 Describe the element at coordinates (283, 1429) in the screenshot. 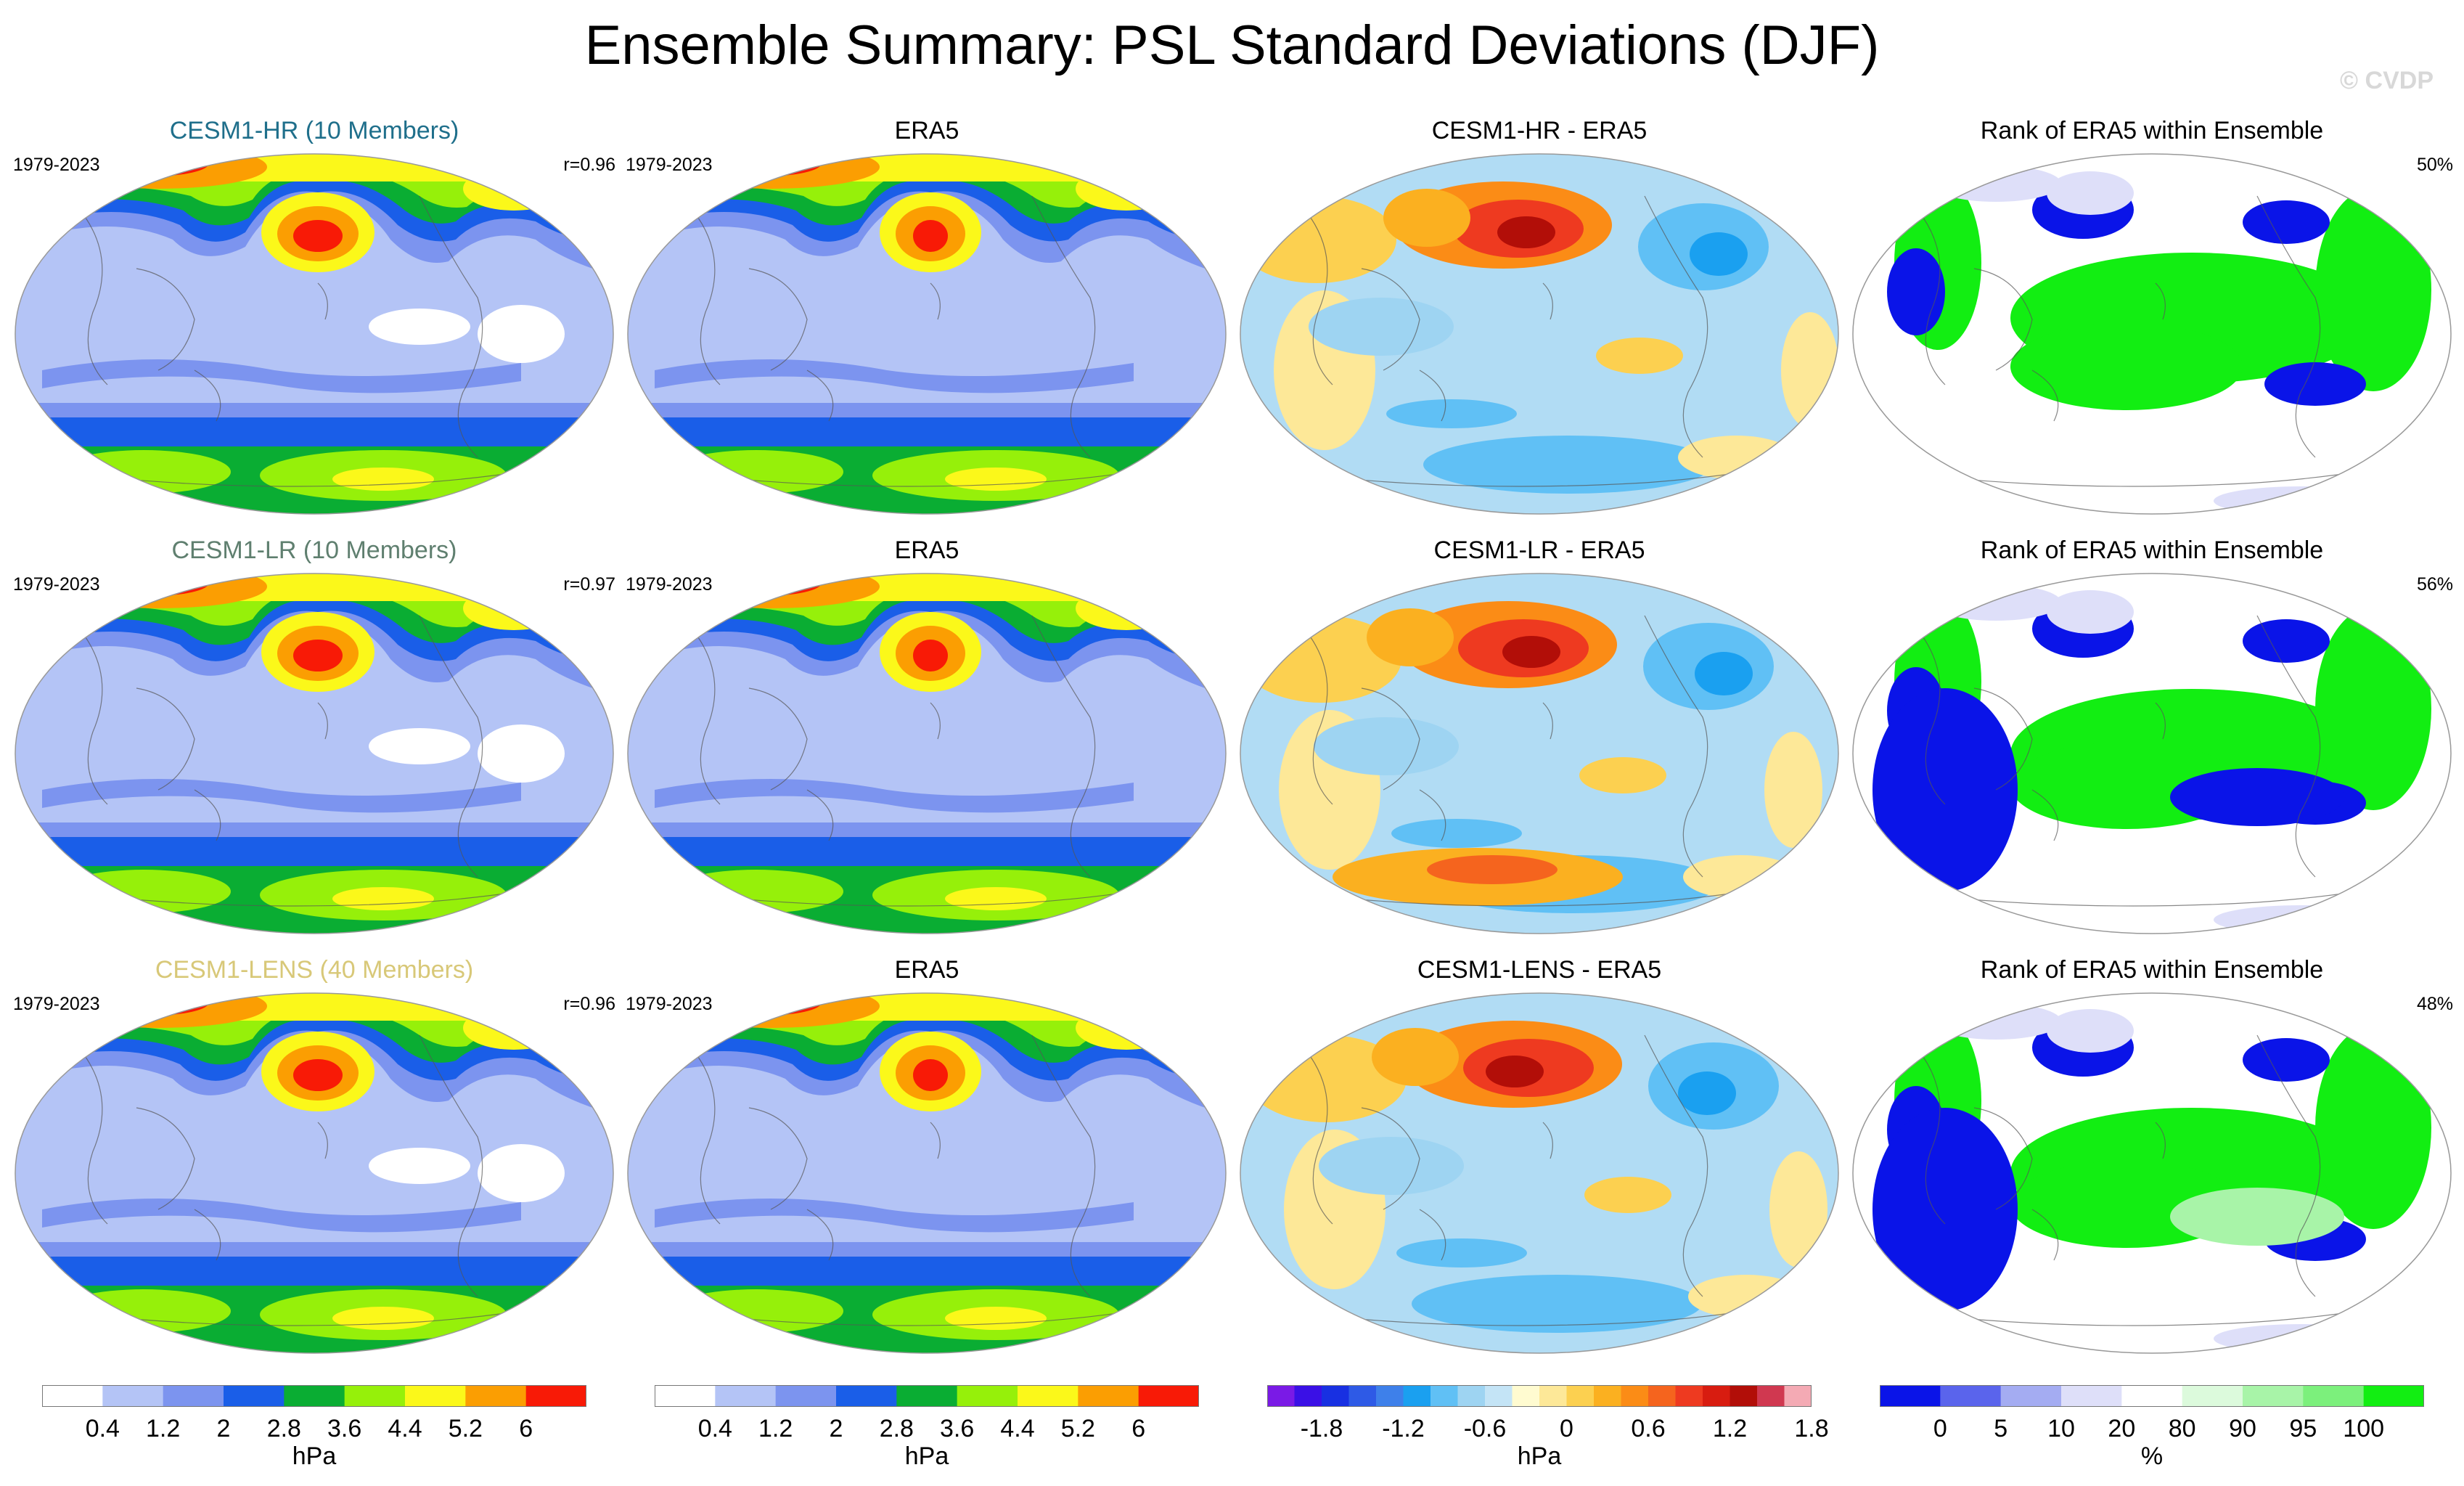

I see `colorbar-tick-label: 2.8` at that location.